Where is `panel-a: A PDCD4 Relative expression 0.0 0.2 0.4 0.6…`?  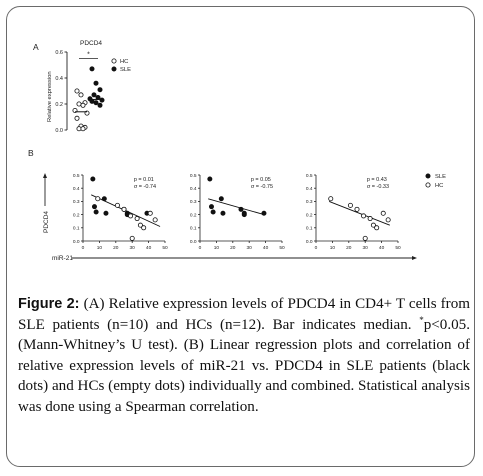 panel-a: A PDCD4 Relative expression 0.0 0.2 0.4 0.6… is located at coordinates (82, 87).